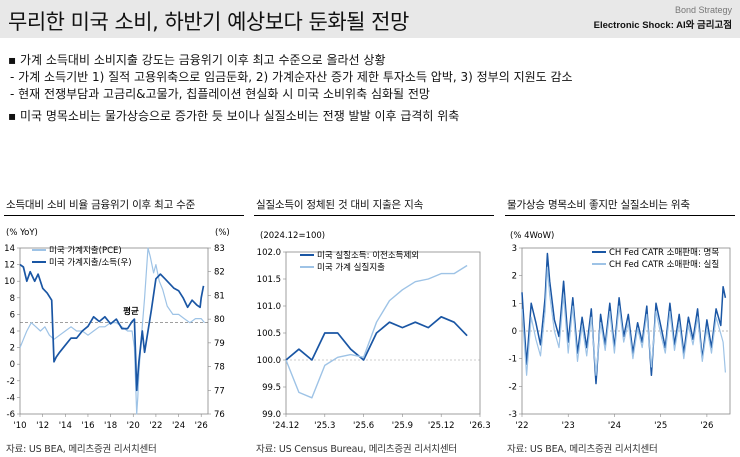 The height and width of the screenshot is (457, 740). Describe the element at coordinates (513, 360) in the screenshot. I see `y-tick-label: -1` at that location.